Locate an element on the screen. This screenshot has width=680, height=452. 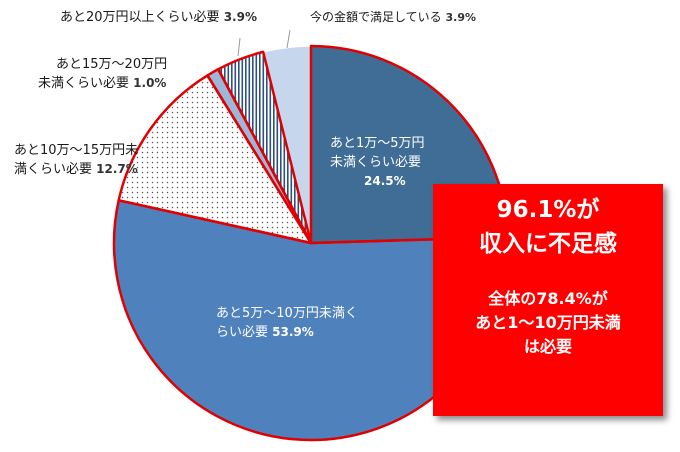
label-satisfied-pct: 3.9% is located at coordinates (460, 17).